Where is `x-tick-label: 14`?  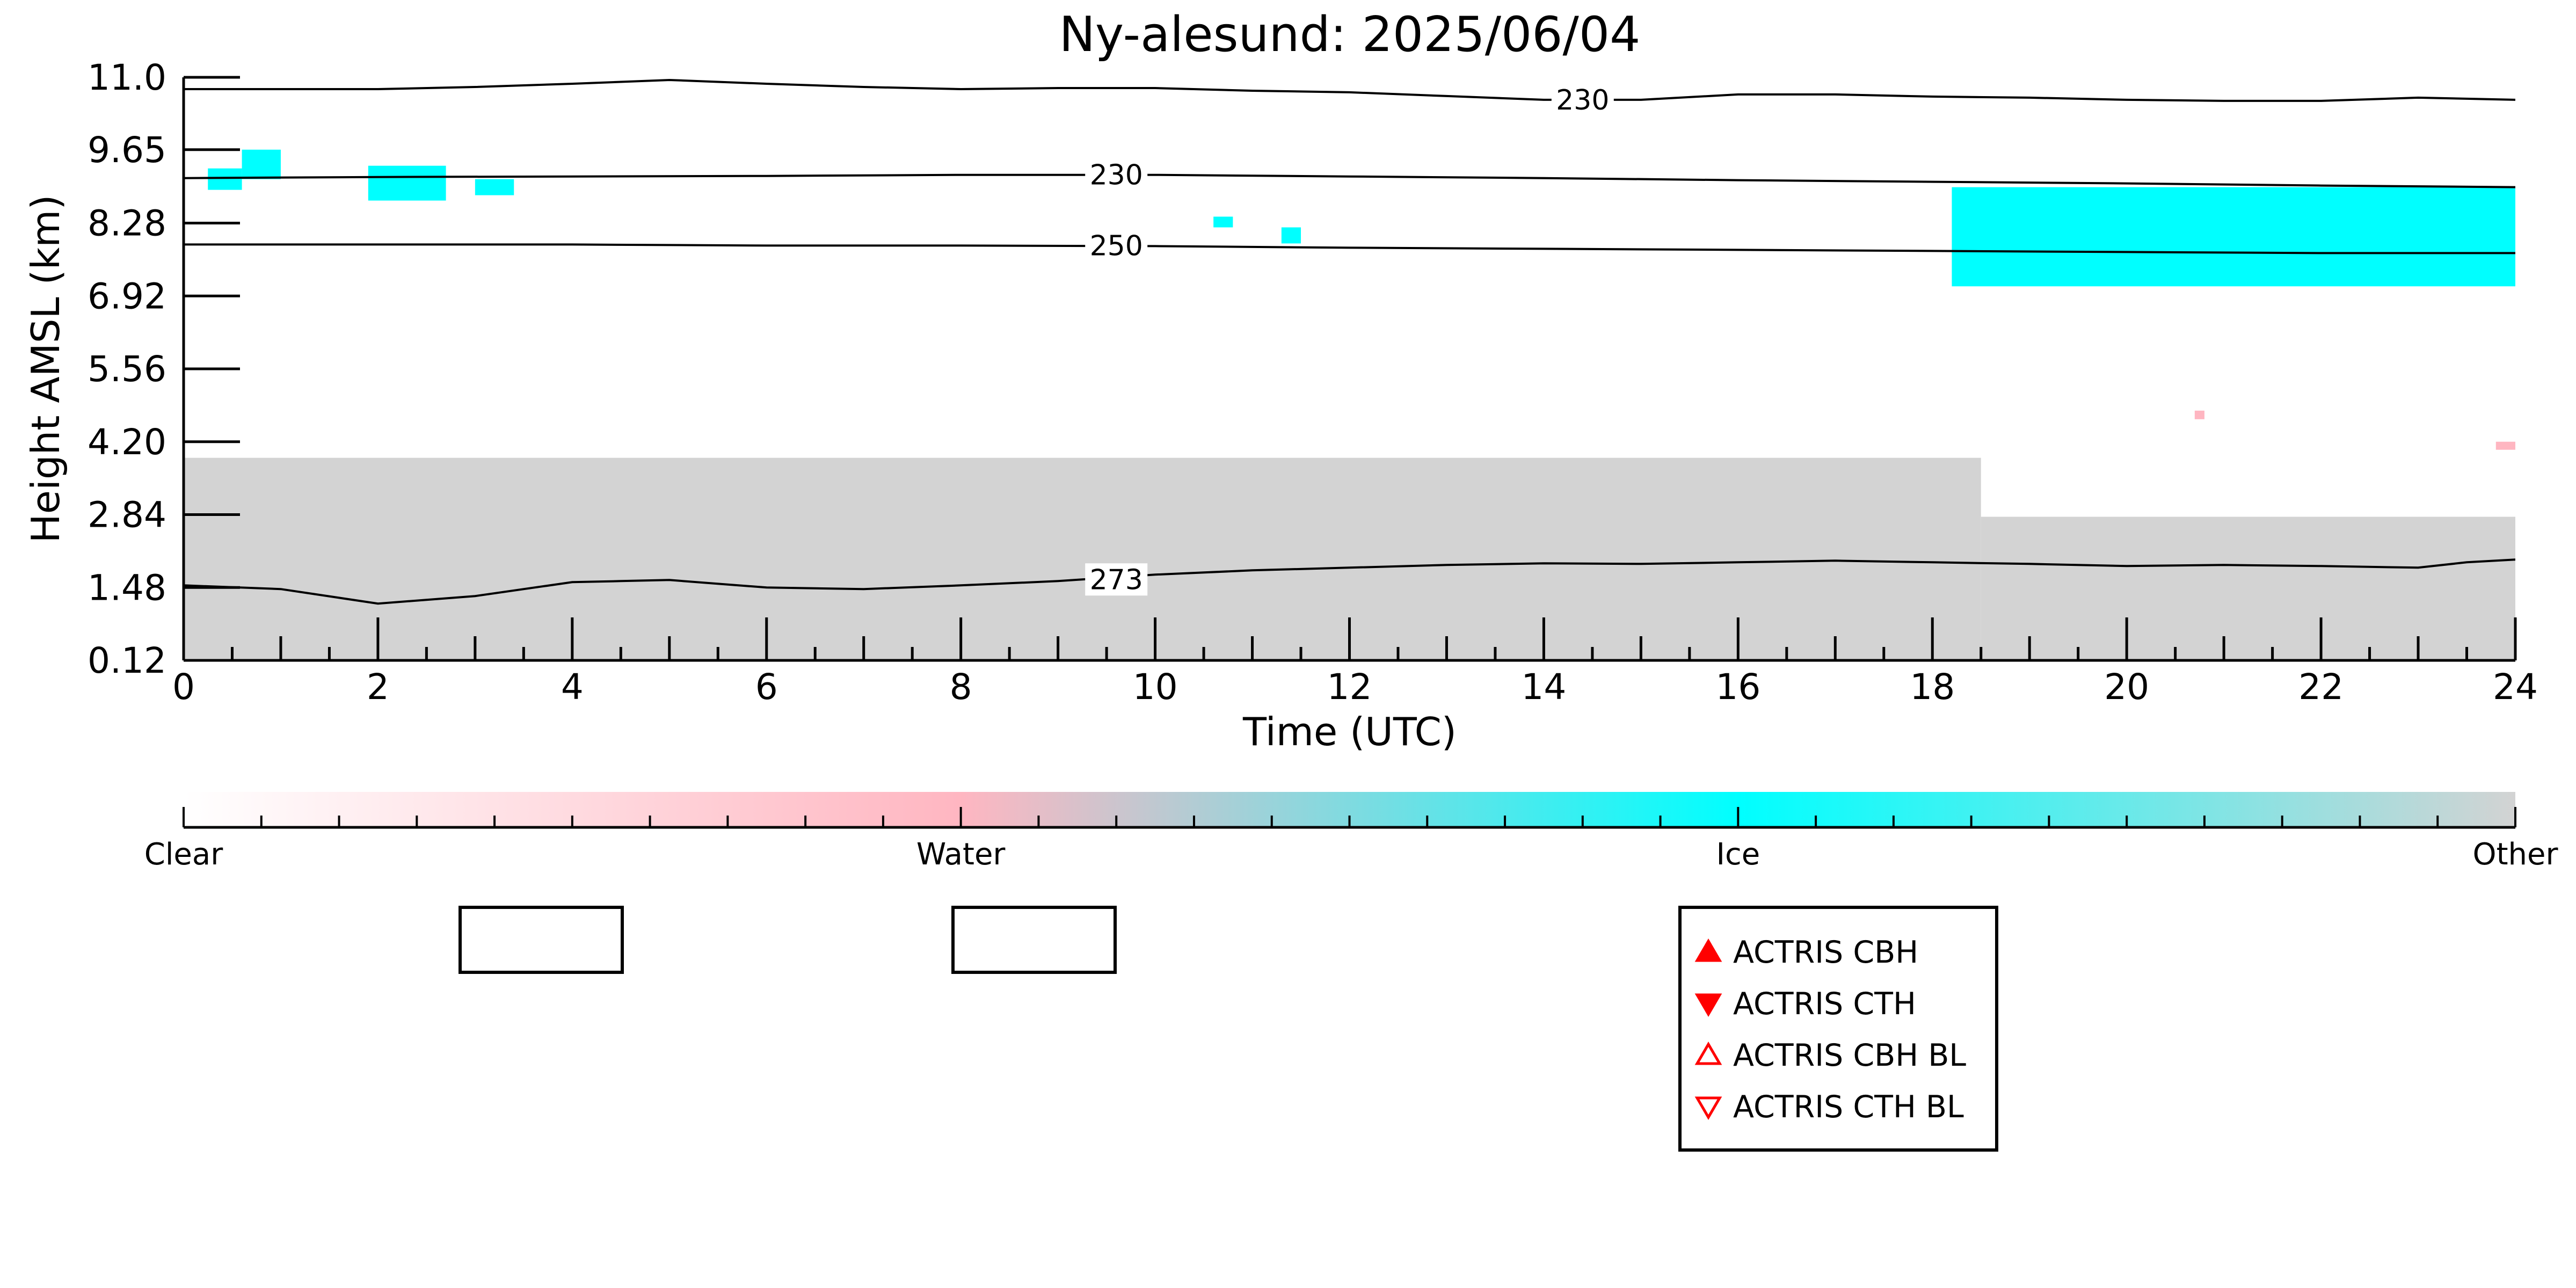
x-tick-label: 14 is located at coordinates (1543, 687).